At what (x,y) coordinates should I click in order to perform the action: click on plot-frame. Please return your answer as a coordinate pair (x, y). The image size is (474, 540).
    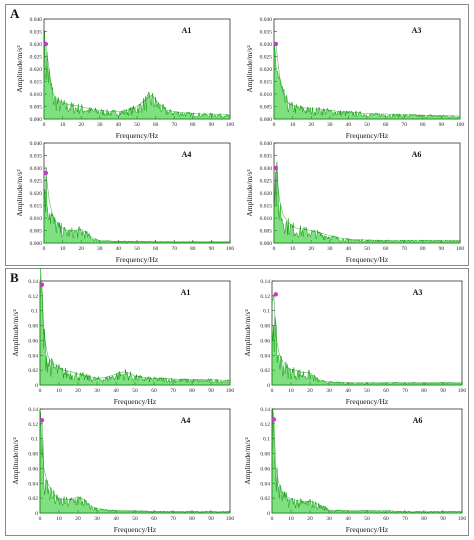
    Looking at the image, I should click on (367, 461).